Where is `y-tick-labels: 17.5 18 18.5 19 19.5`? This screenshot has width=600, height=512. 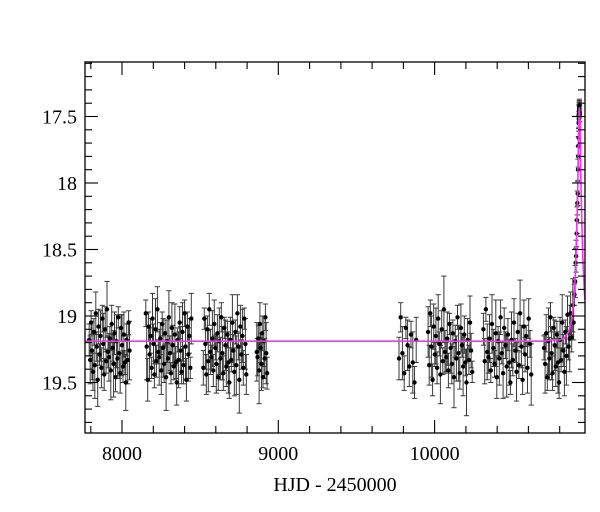
y-tick-labels: 17.5 18 18.5 19 19.5 is located at coordinates (59, 251).